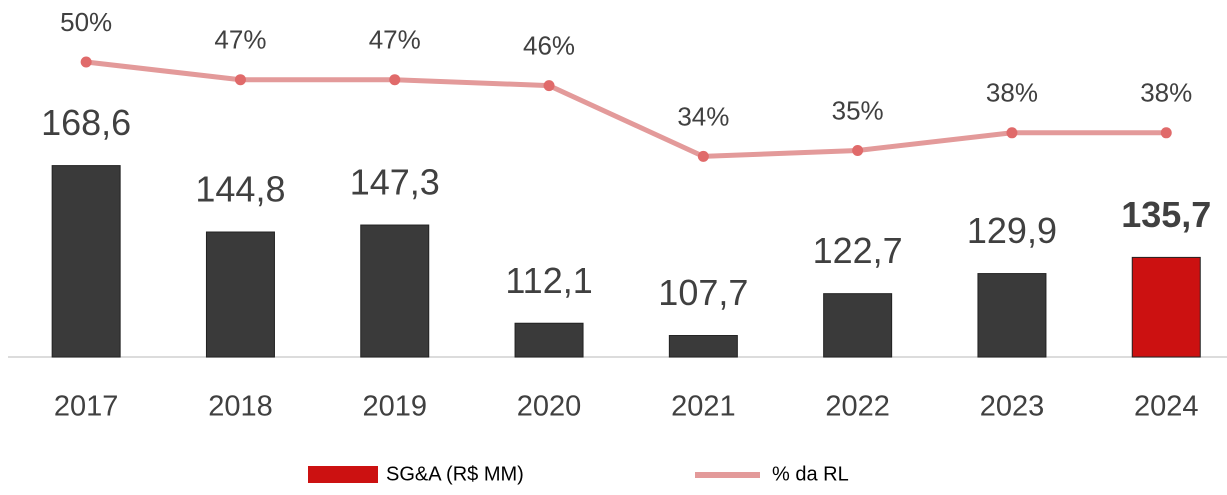 The width and height of the screenshot is (1227, 495). What do you see at coordinates (703, 292) in the screenshot?
I see `bar-value-label: 107,7` at bounding box center [703, 292].